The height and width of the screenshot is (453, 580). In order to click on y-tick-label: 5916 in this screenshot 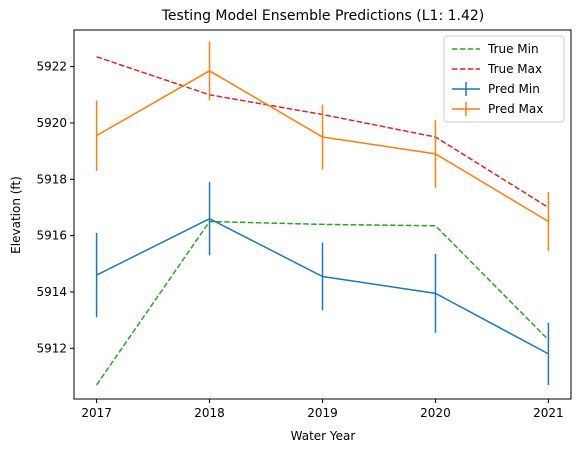, I will do `click(51, 236)`.